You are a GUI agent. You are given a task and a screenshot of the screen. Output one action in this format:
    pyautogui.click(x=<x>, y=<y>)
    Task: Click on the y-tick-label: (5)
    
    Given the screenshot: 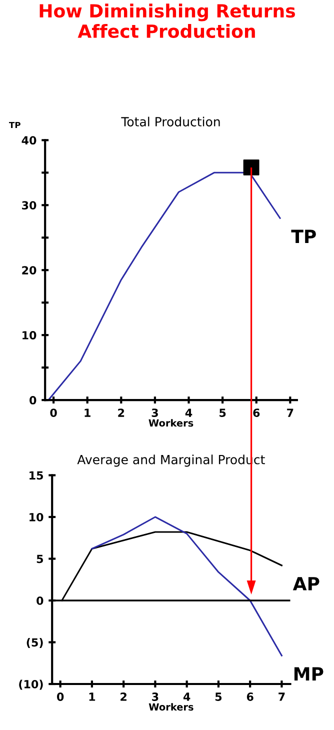 What is the action you would take?
    pyautogui.click(x=34, y=643)
    